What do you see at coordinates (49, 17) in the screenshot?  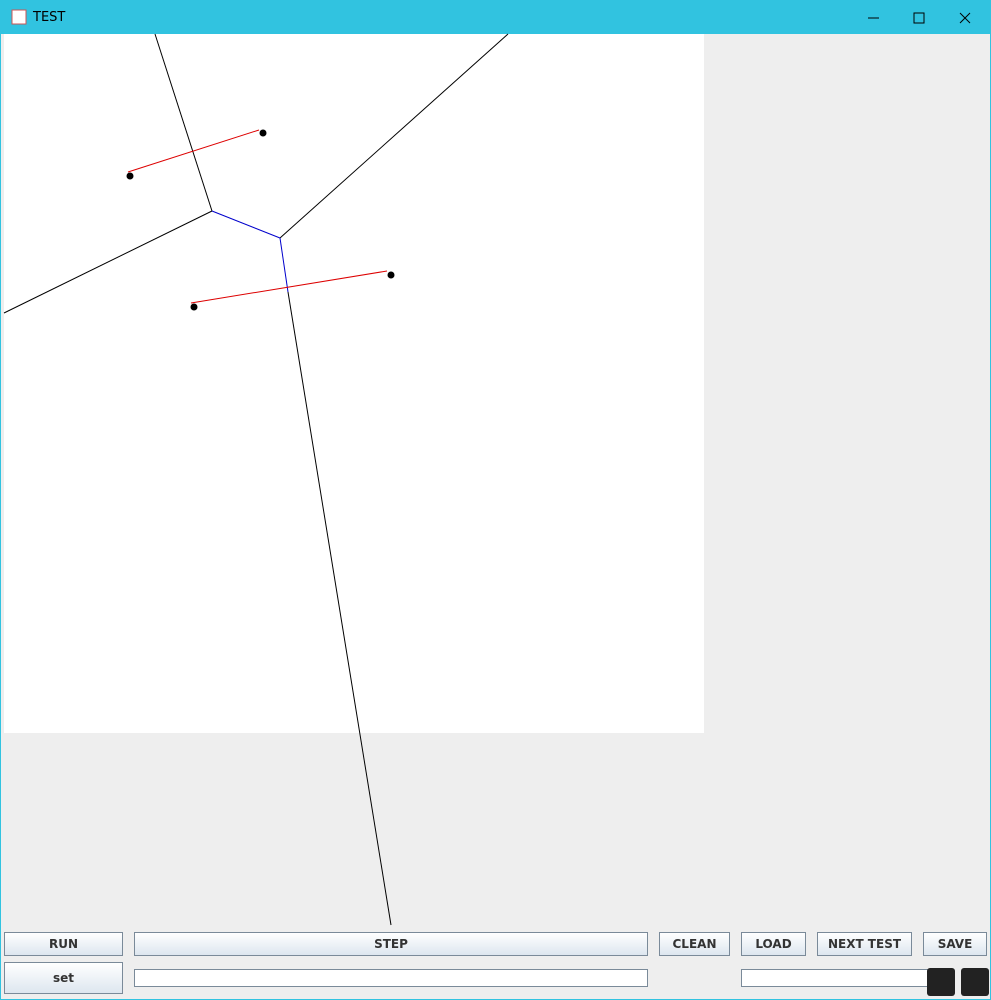 I see `window-title: TEST` at bounding box center [49, 17].